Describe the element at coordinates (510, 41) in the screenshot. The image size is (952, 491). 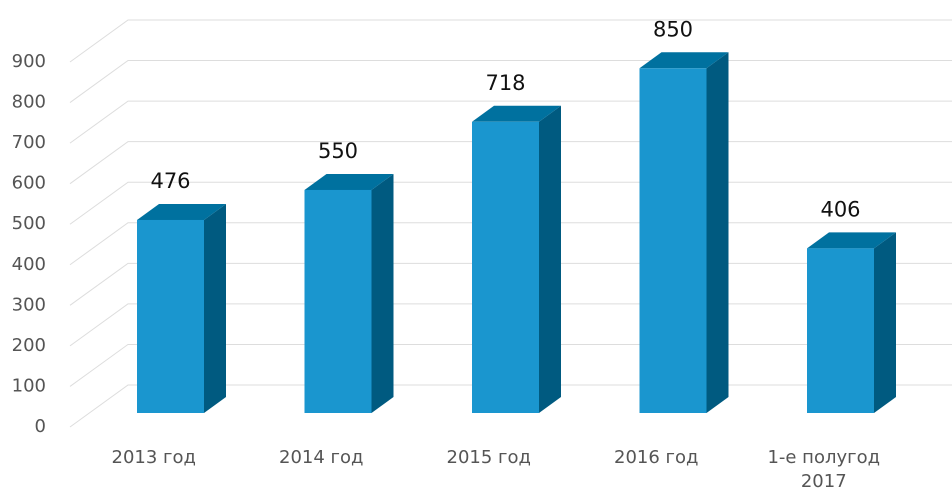
I see `grid-line` at that location.